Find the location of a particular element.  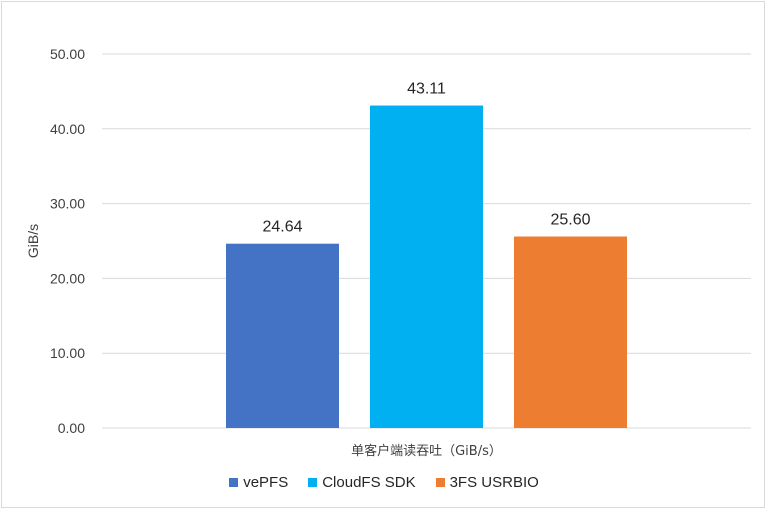

legend-label-cloudfs-sdk: CloudFS SDK is located at coordinates (369, 482).